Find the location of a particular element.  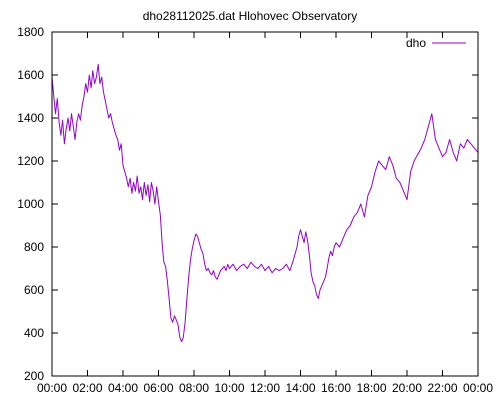

x-tick-label: 08:00 is located at coordinates (194, 388).